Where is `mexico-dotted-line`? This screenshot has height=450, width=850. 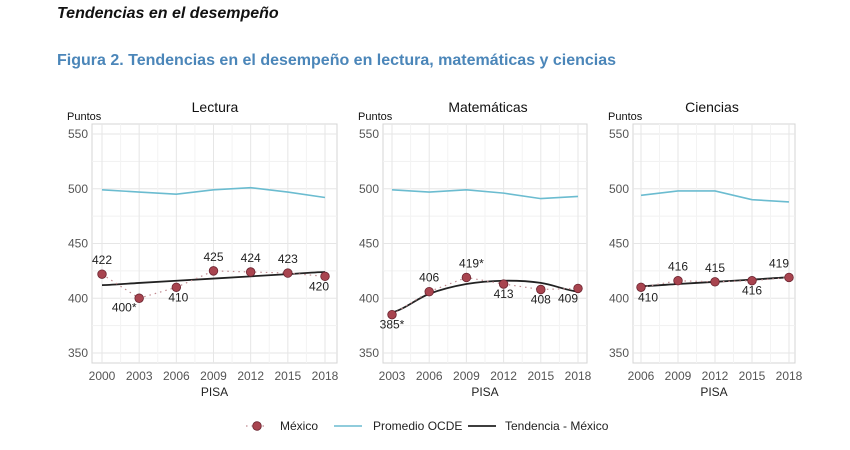
mexico-dotted-line is located at coordinates (485, 296).